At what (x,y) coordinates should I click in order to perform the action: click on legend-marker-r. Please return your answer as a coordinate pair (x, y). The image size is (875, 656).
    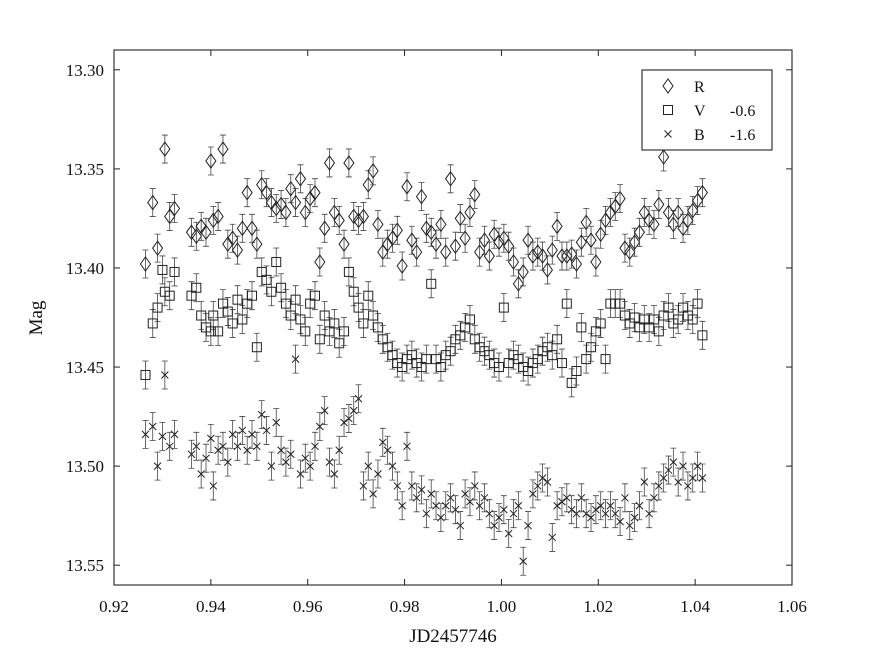
    Looking at the image, I should click on (668, 86).